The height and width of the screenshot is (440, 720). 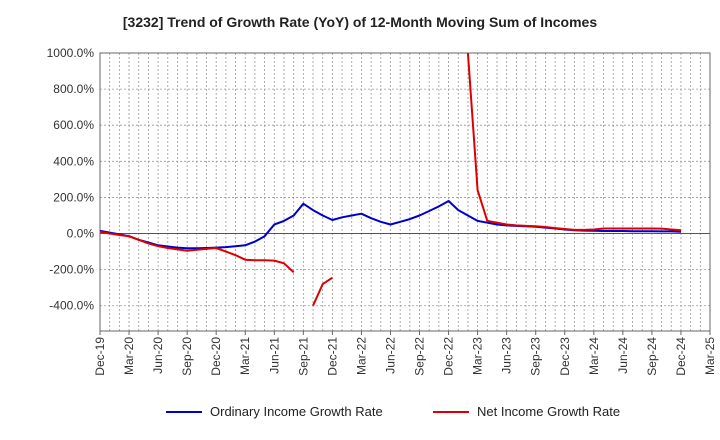 I want to click on legend-swatch-ordinary-income, so click(x=184, y=411).